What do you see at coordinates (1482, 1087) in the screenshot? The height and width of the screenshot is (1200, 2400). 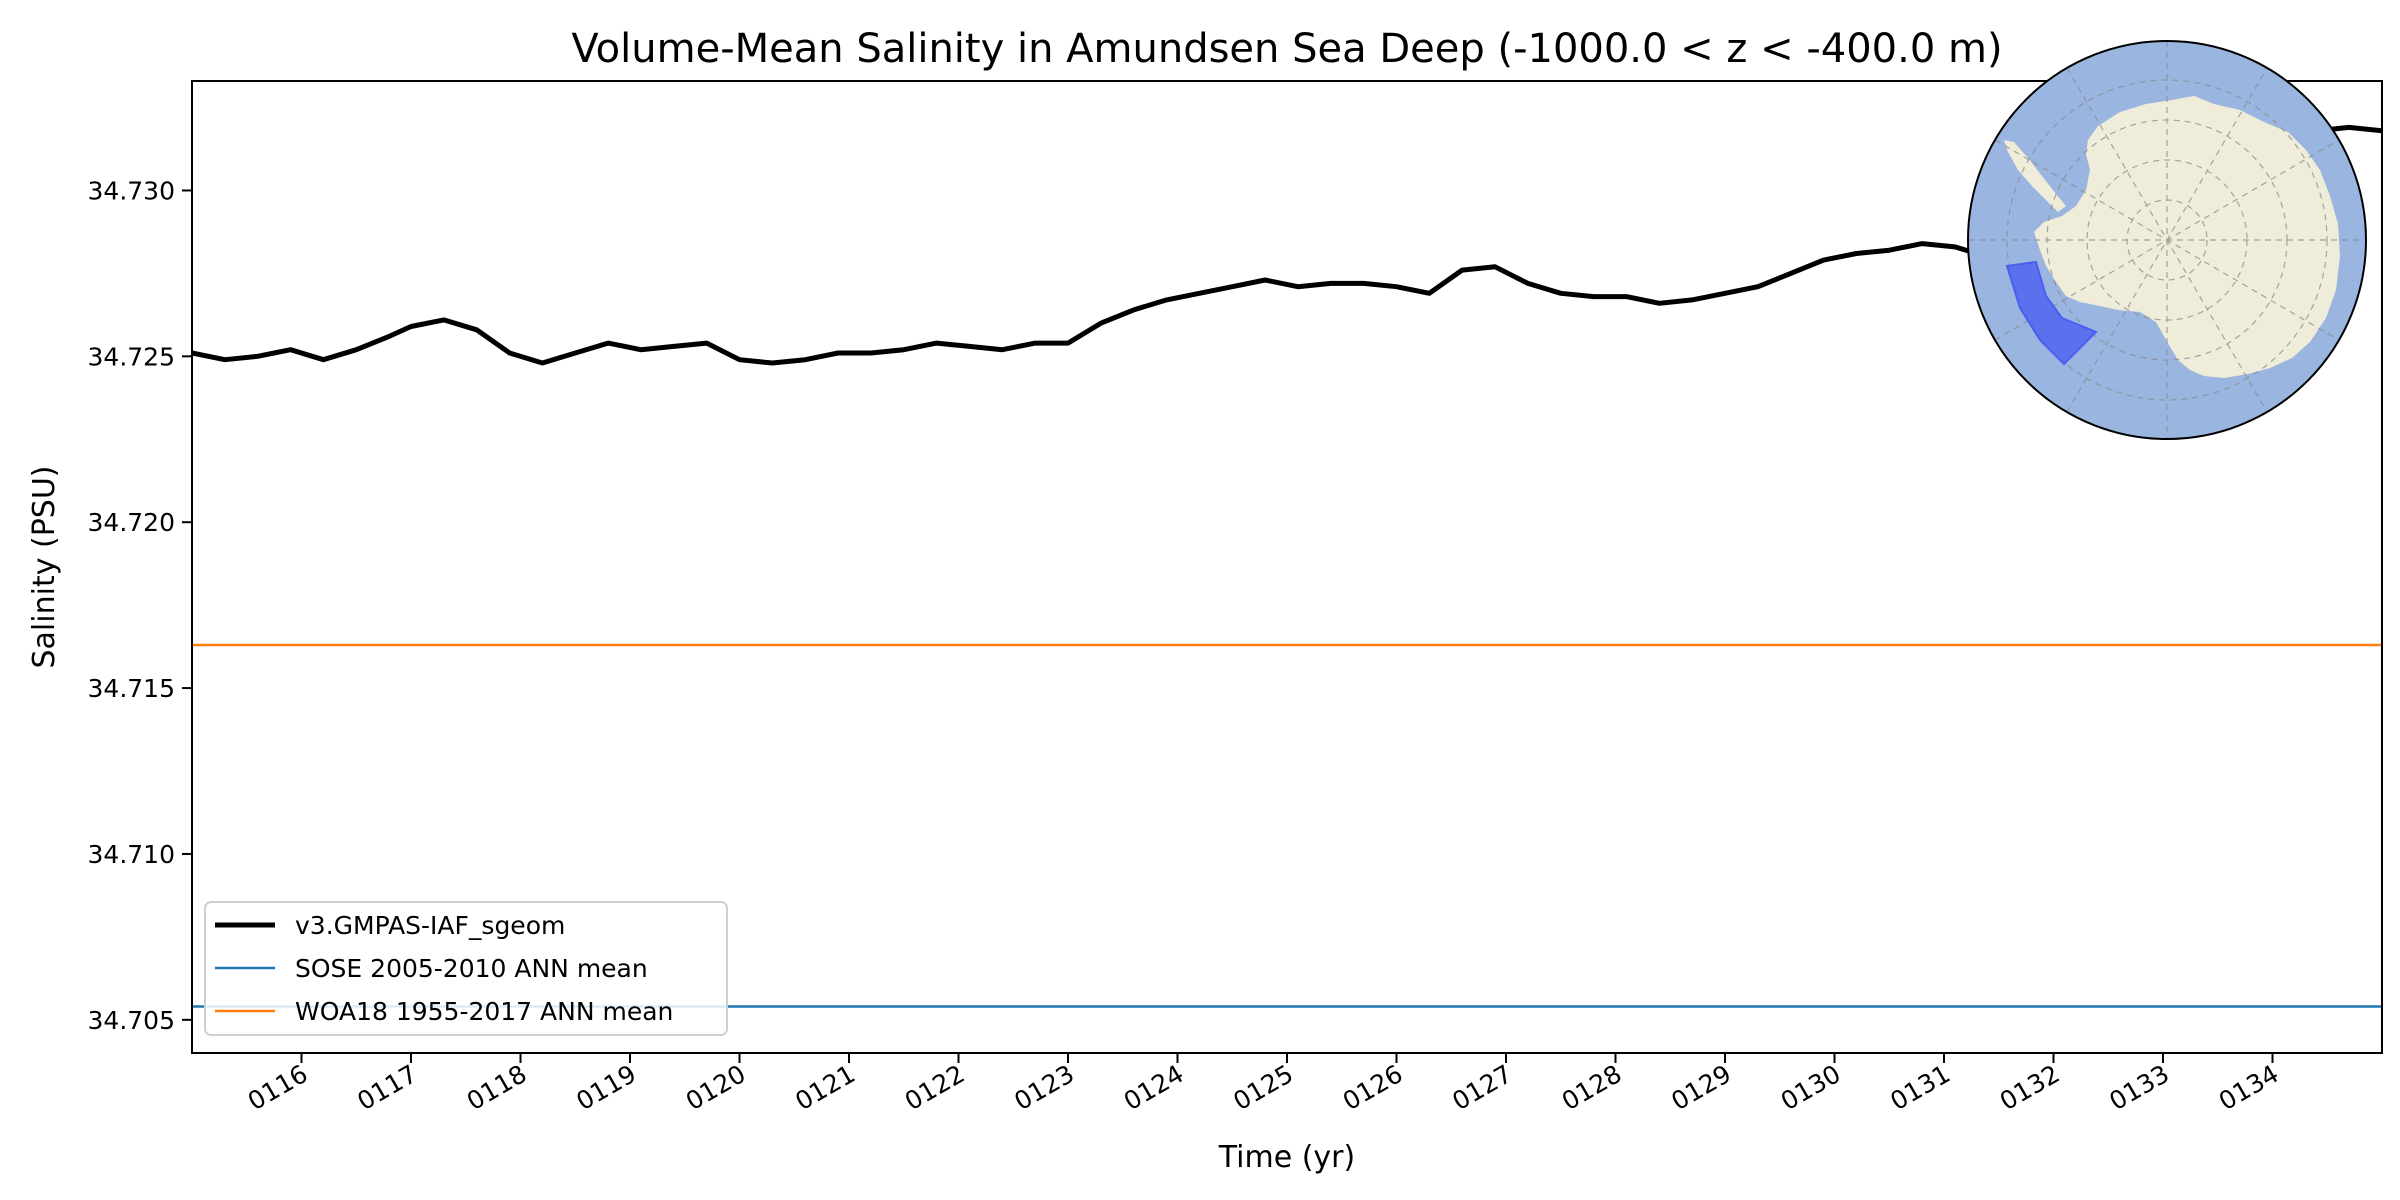 I see `x-tick-label: 0127` at bounding box center [1482, 1087].